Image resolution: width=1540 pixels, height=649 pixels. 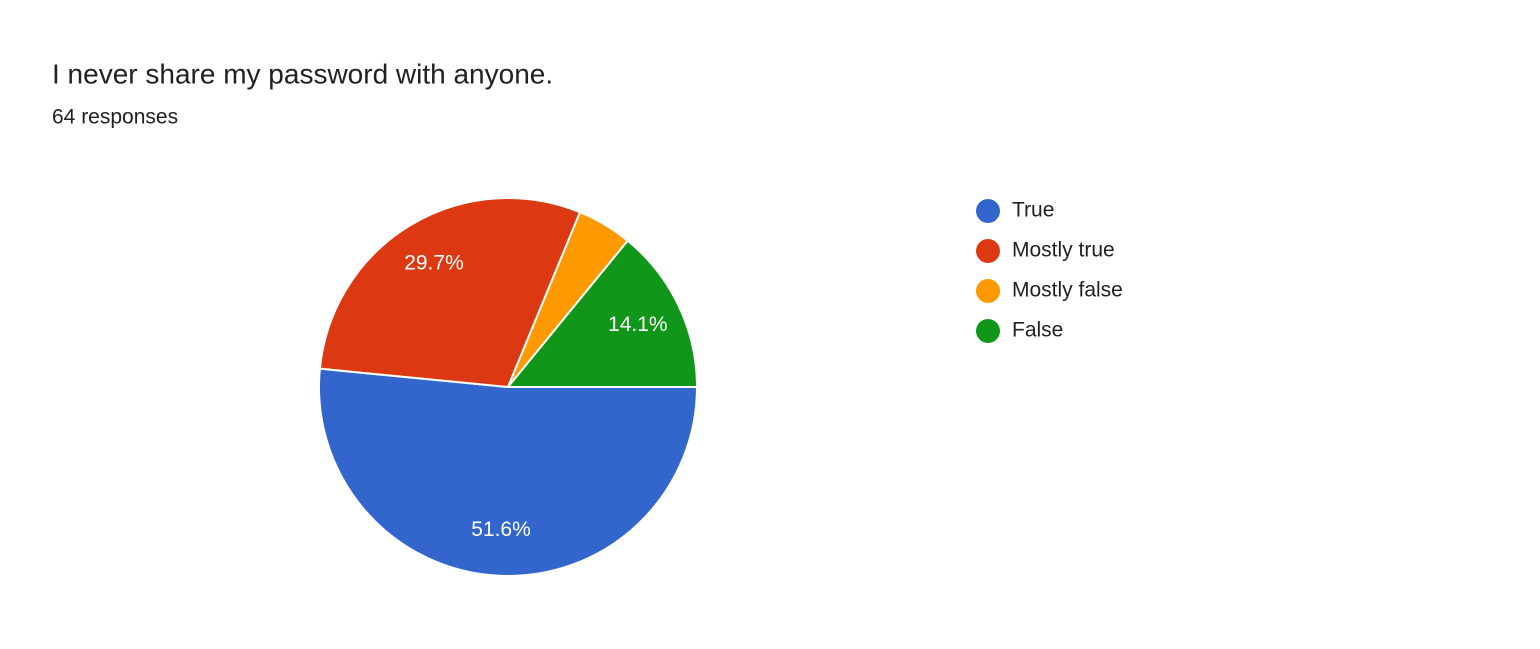 What do you see at coordinates (1037, 330) in the screenshot?
I see `legend-label: False` at bounding box center [1037, 330].